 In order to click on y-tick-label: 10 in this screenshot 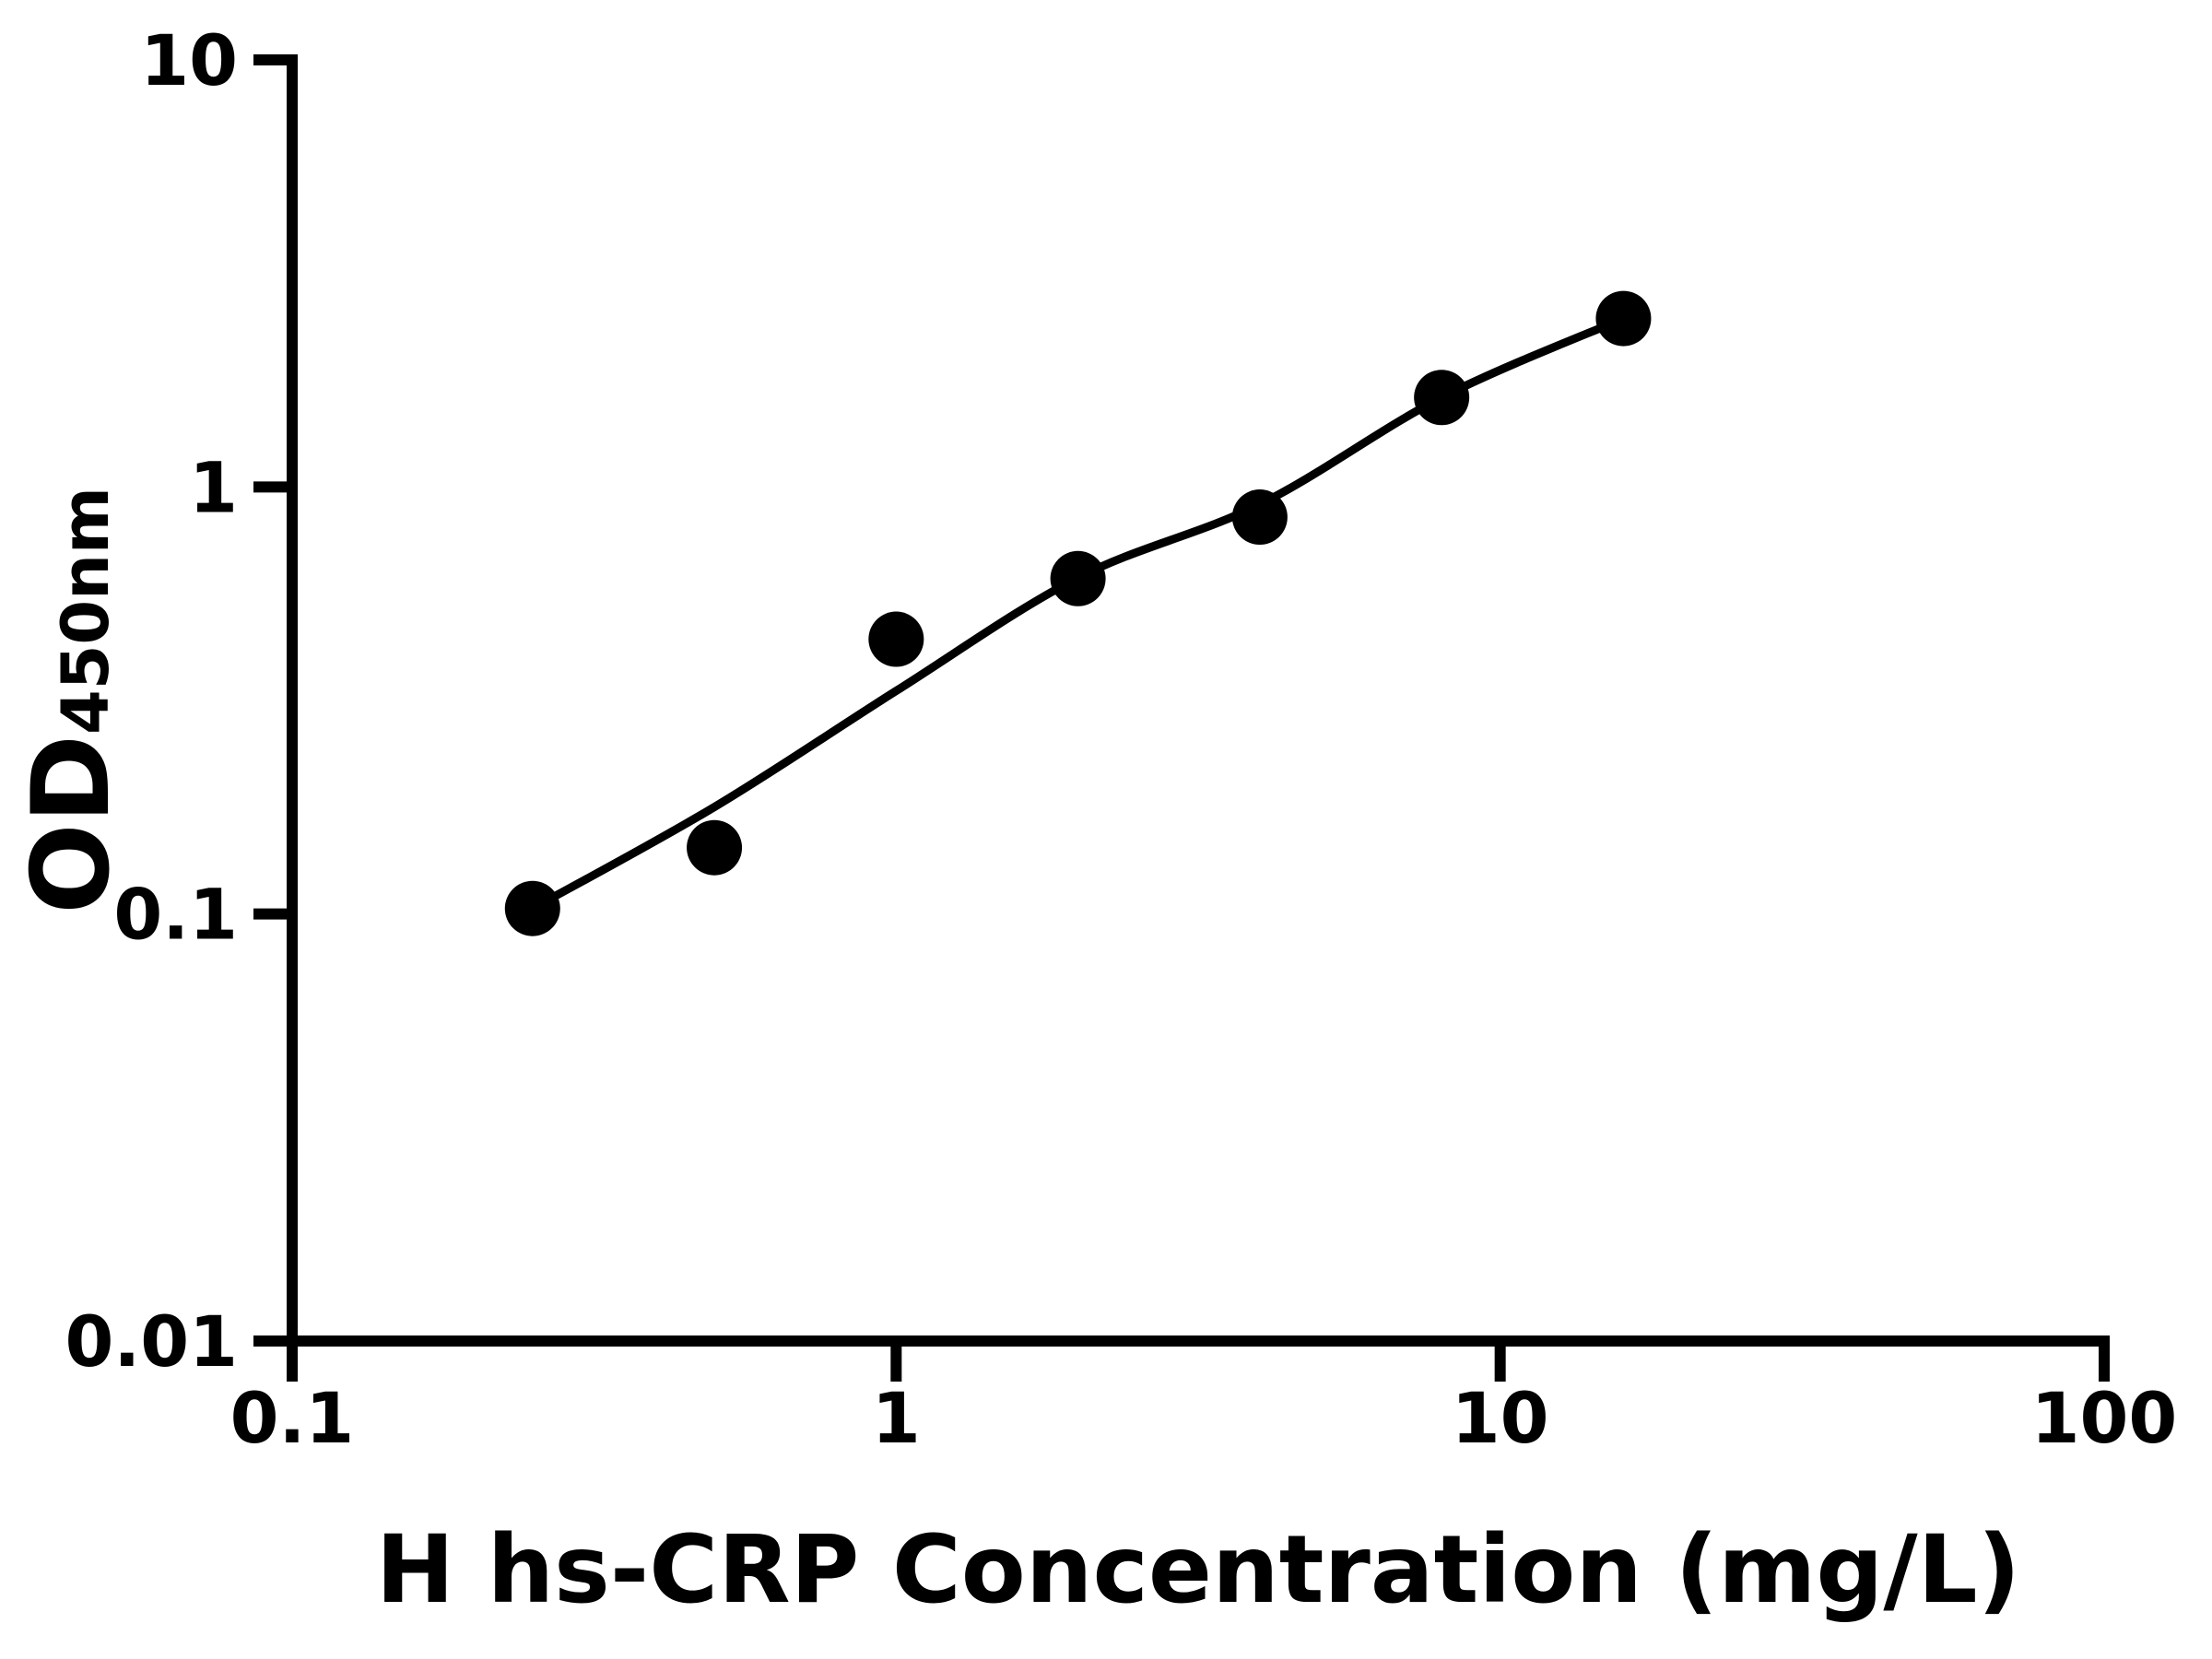, I will do `click(189, 60)`.